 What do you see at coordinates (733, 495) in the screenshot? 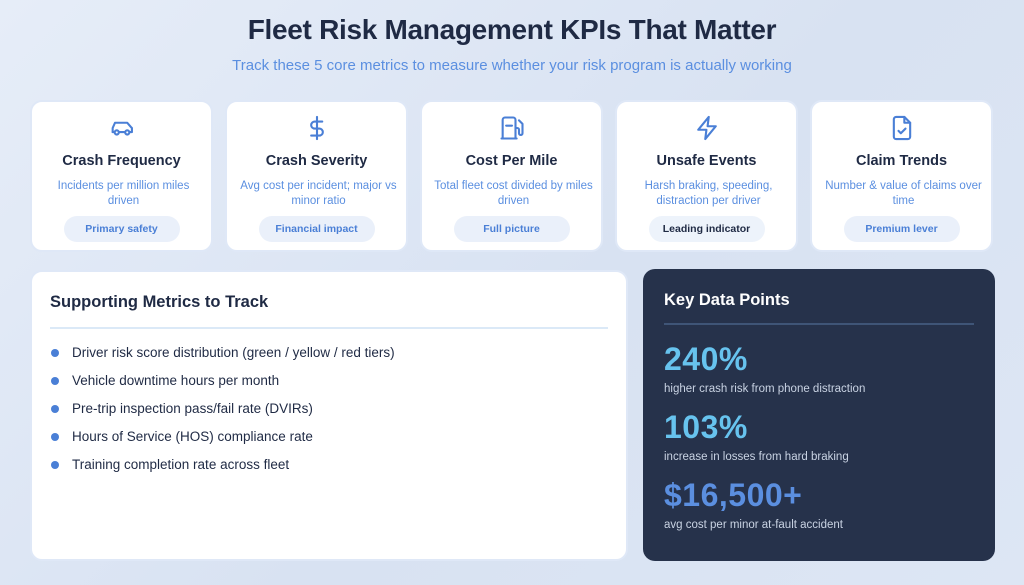
I see `key-stat-value: $16,500+` at bounding box center [733, 495].